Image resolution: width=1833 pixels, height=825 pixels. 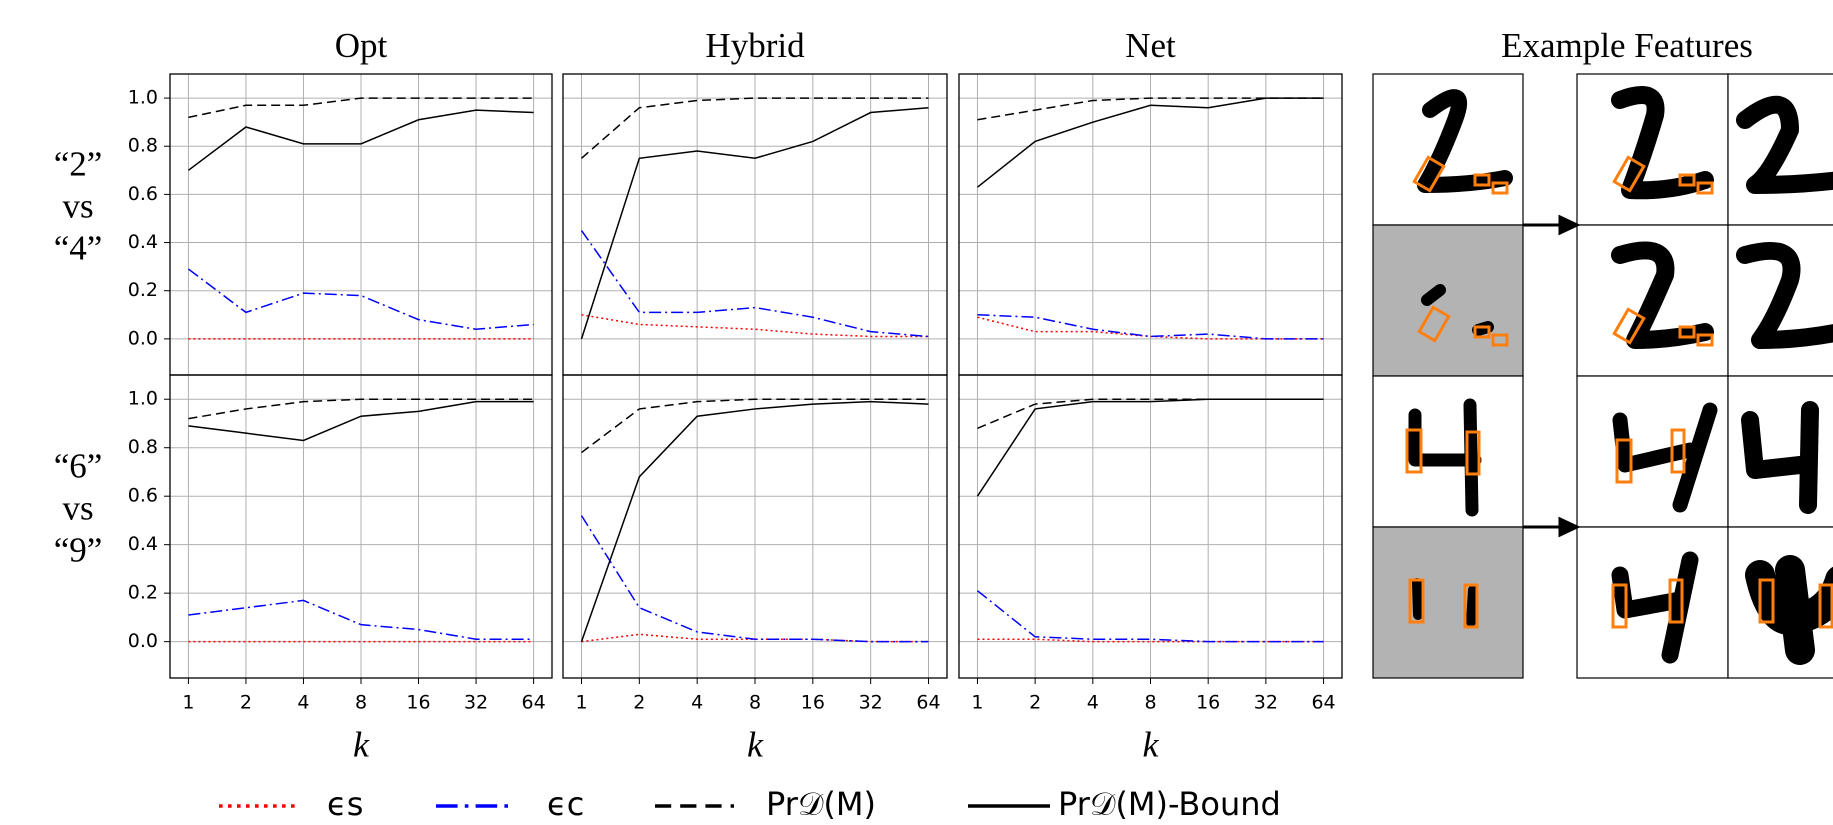 I want to click on panel: 0.0 0.2 0.4 0.6 0.8 1.0 1 2 4 8 16 32 64 k, so click(x=340, y=569).